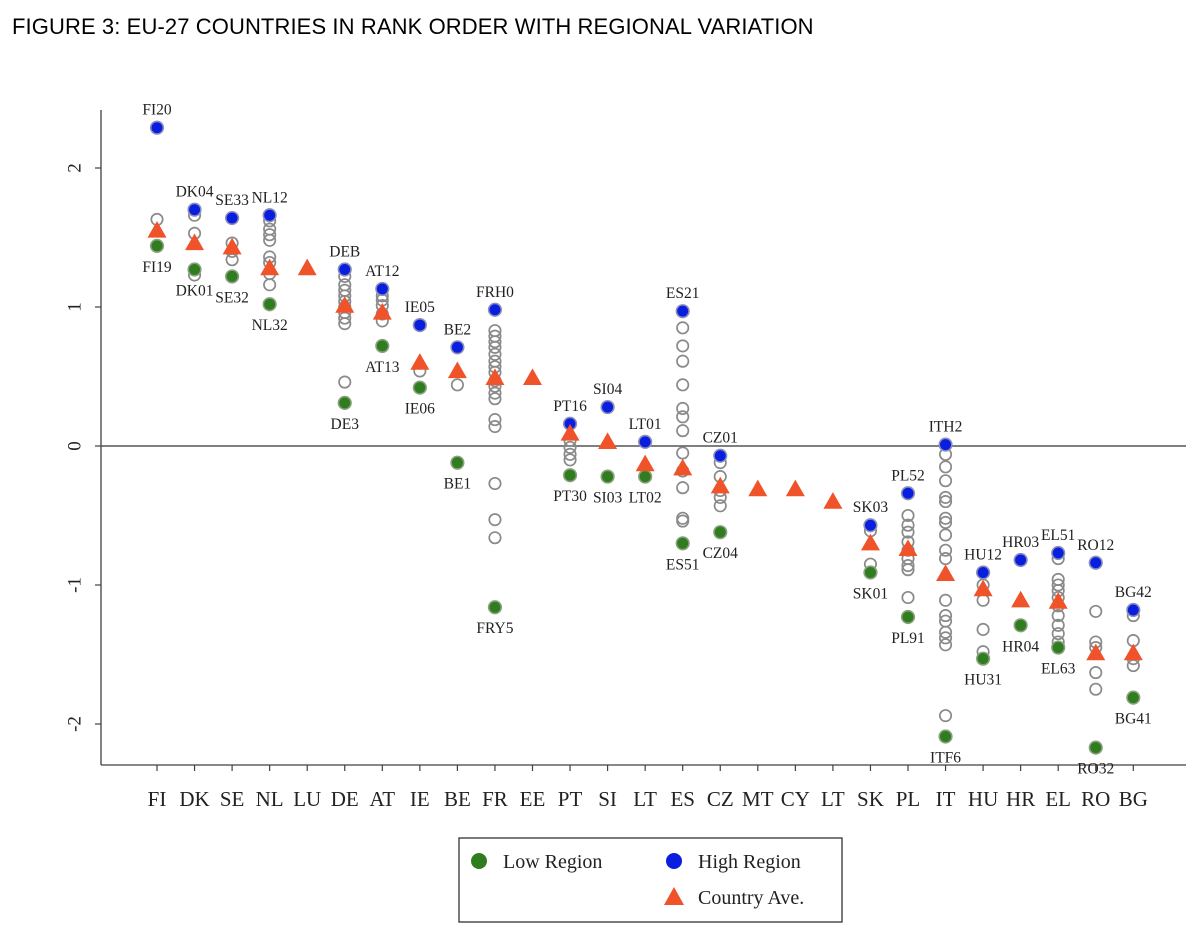  Describe the element at coordinates (345, 424) in the screenshot. I see `low-region-label: DE3` at that location.